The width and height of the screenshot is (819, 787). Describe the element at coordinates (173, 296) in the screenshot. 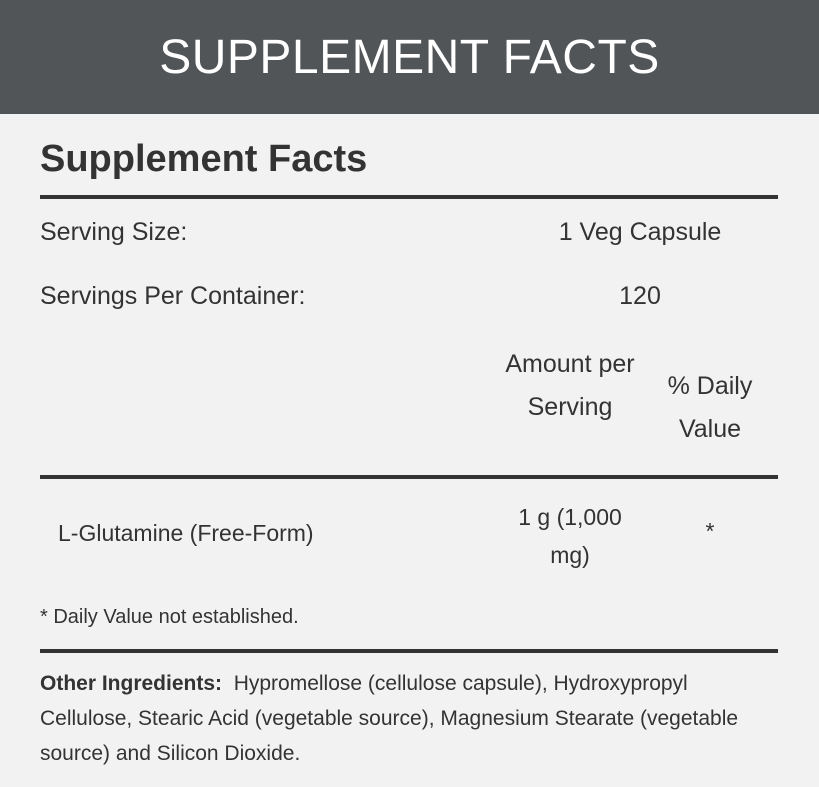

I see `servings-label: Servings Per Container:` at that location.